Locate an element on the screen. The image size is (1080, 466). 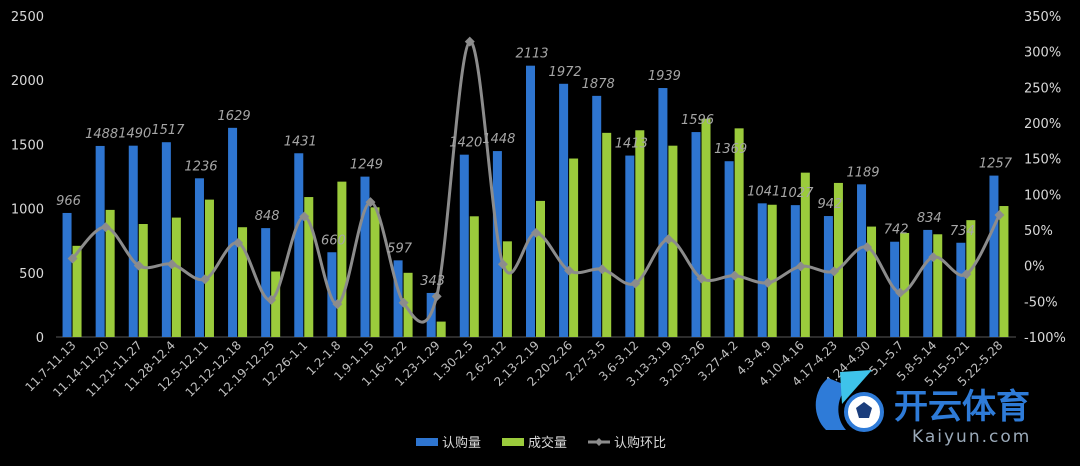
legend-label-subscriptions: 认购量 is located at coordinates (461, 443).